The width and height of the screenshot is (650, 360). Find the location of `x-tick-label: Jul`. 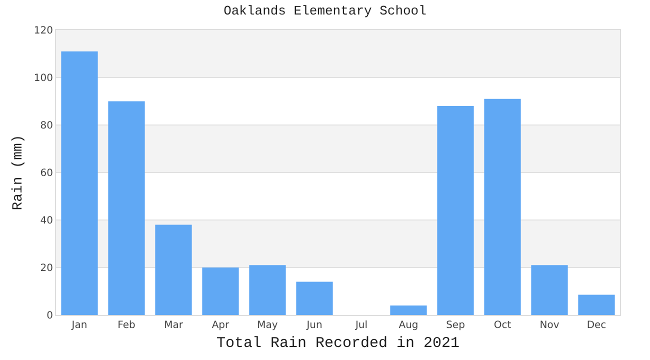

x-tick-label: Jul is located at coordinates (361, 325).